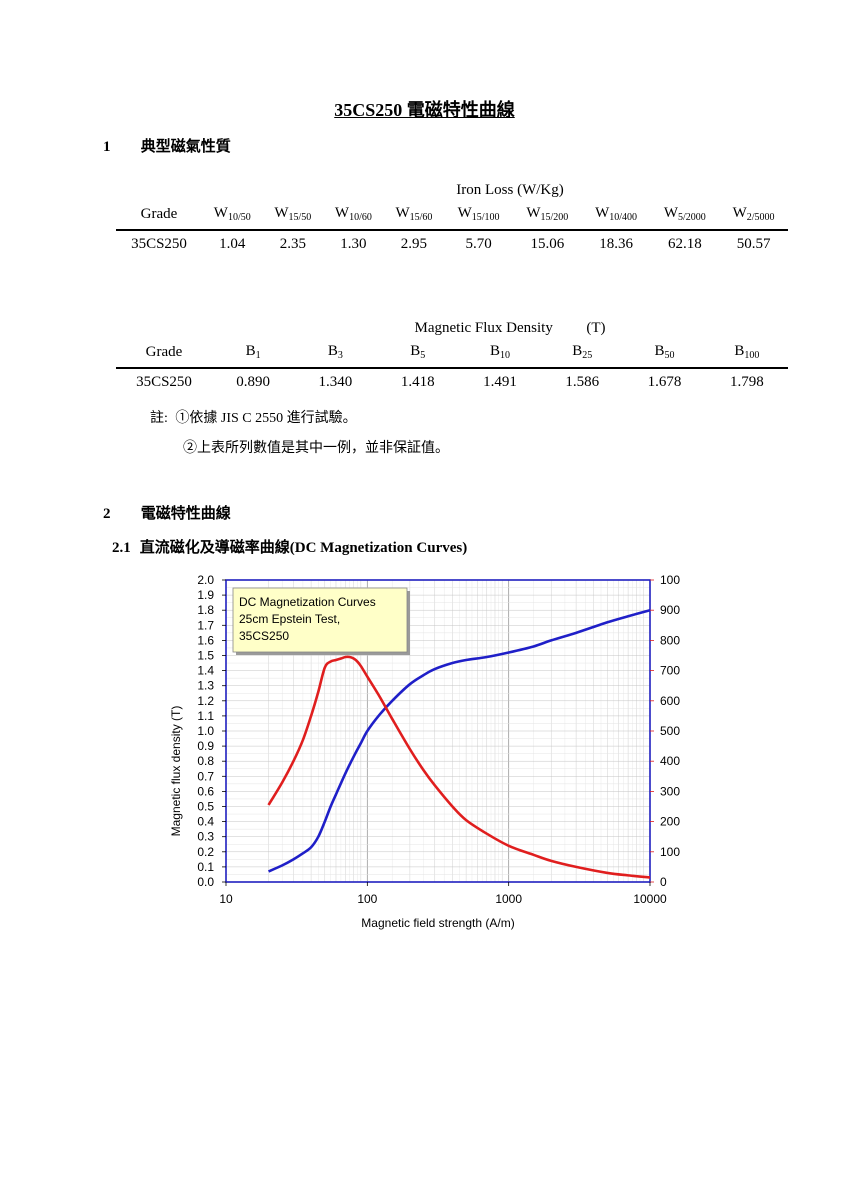  I want to click on legend-box-line: 25cm Epstein Test,, so click(289, 619).